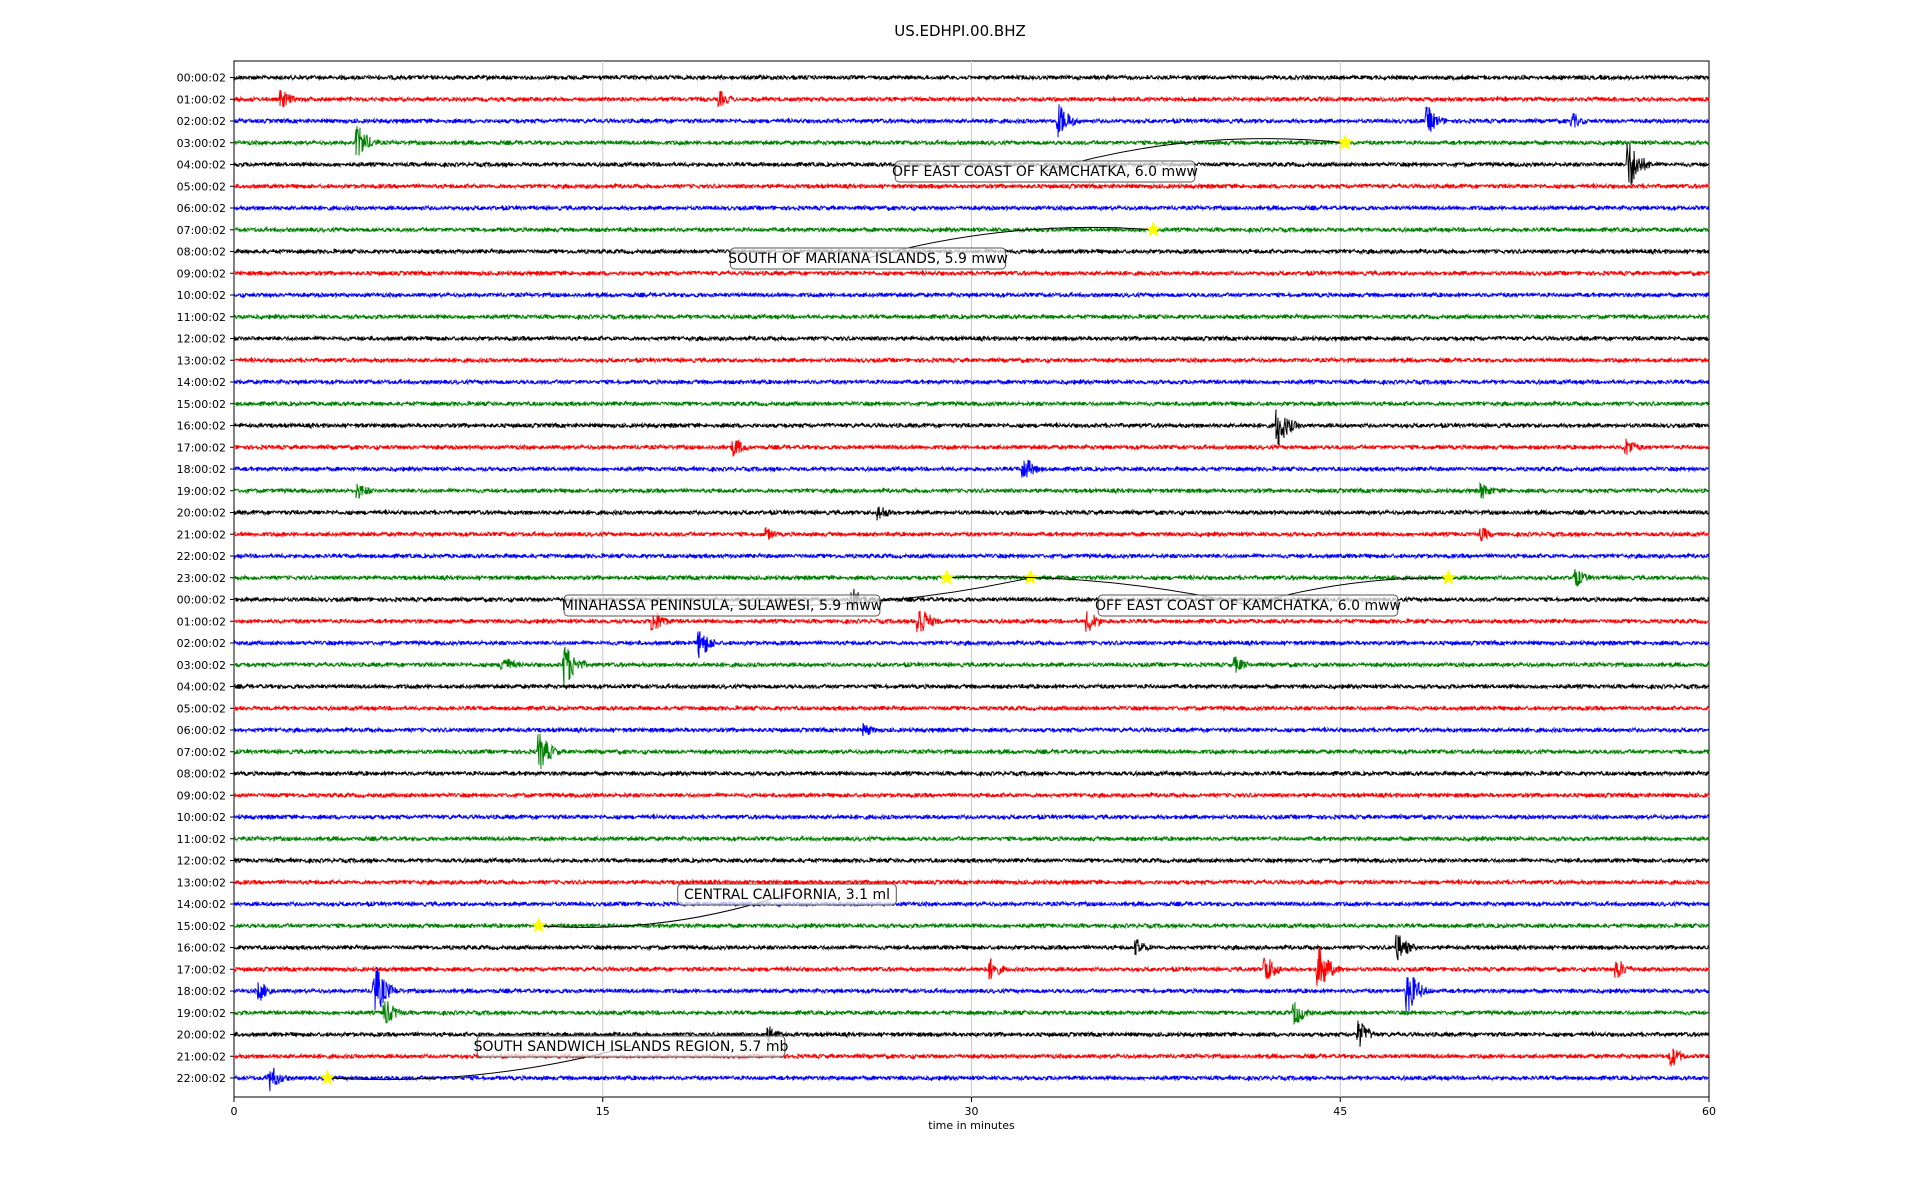 Image resolution: width=1920 pixels, height=1200 pixels. What do you see at coordinates (234, 1111) in the screenshot?
I see `x-tick-label: 0` at bounding box center [234, 1111].